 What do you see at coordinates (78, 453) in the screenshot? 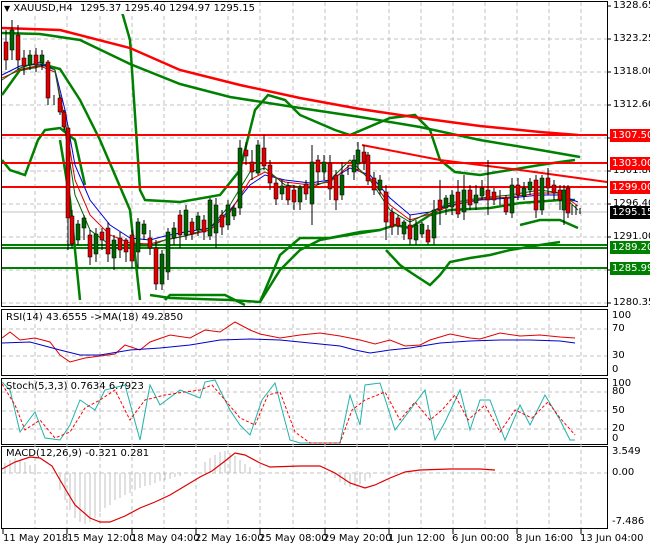
I see `macd-label: MACD(12,26,9) -0.321 0.281` at bounding box center [78, 453].